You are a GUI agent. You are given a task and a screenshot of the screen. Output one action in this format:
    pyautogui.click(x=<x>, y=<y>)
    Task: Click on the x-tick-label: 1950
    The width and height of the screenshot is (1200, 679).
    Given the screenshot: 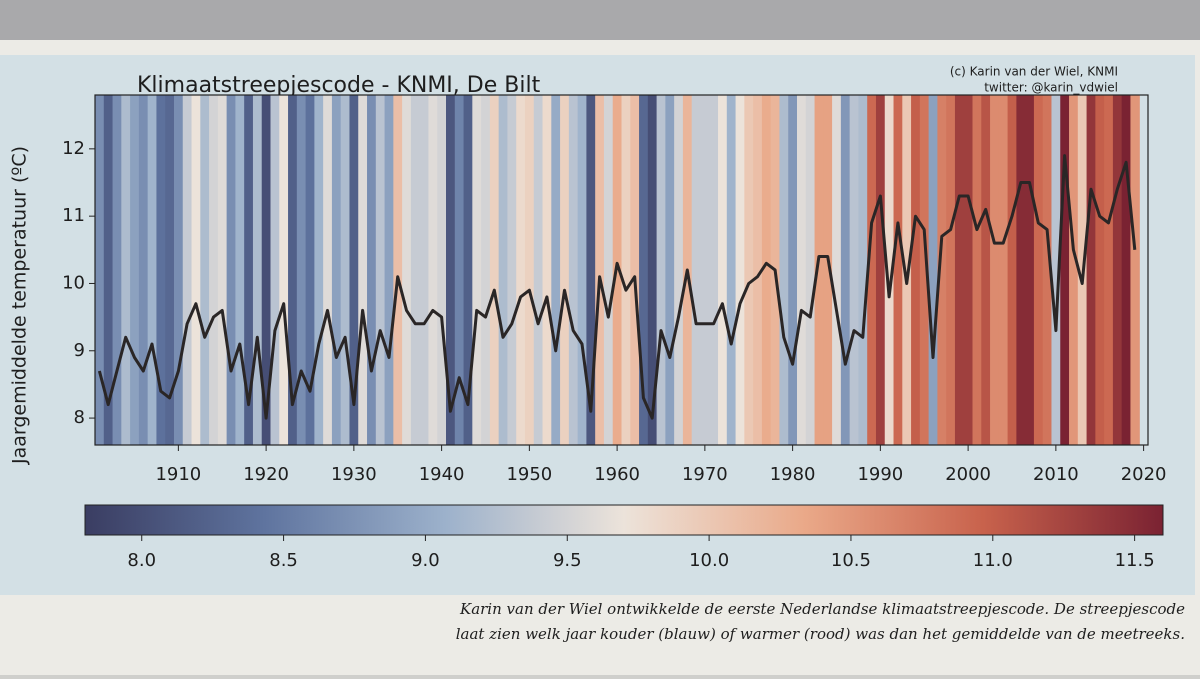 What is the action you would take?
    pyautogui.click(x=529, y=474)
    